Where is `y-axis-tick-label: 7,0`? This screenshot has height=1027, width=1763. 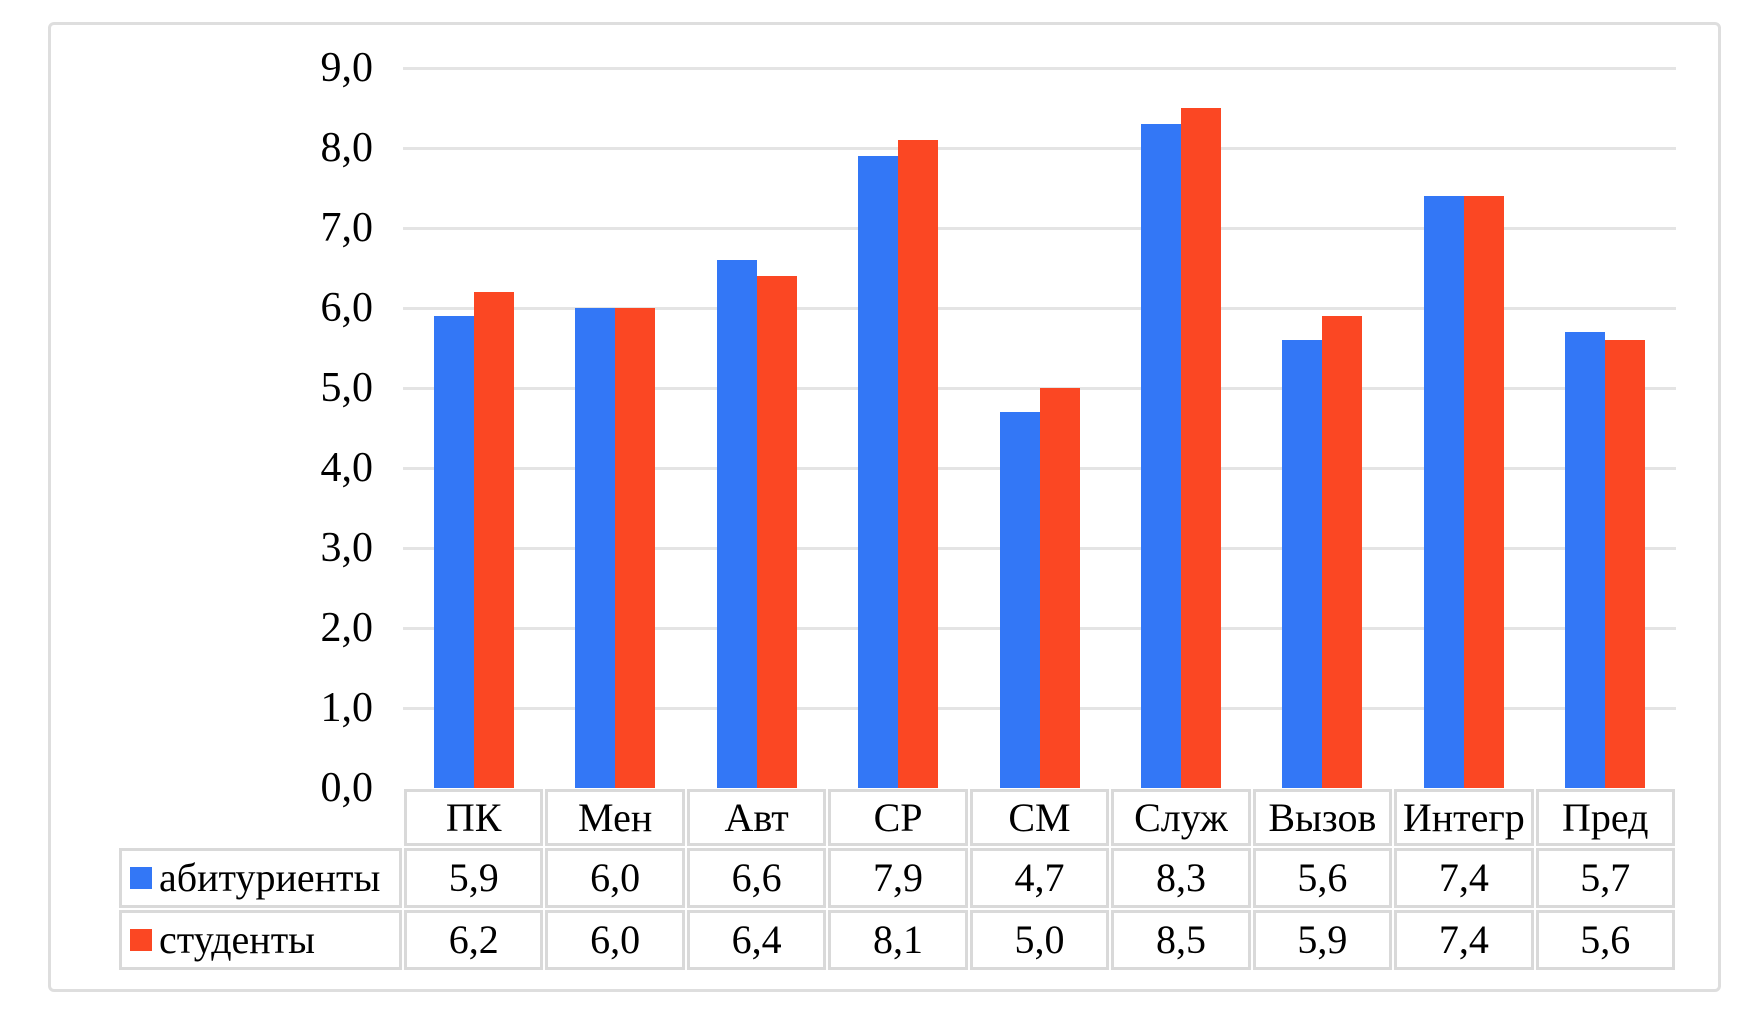
y-axis-tick-label: 7,0 is located at coordinates (347, 228).